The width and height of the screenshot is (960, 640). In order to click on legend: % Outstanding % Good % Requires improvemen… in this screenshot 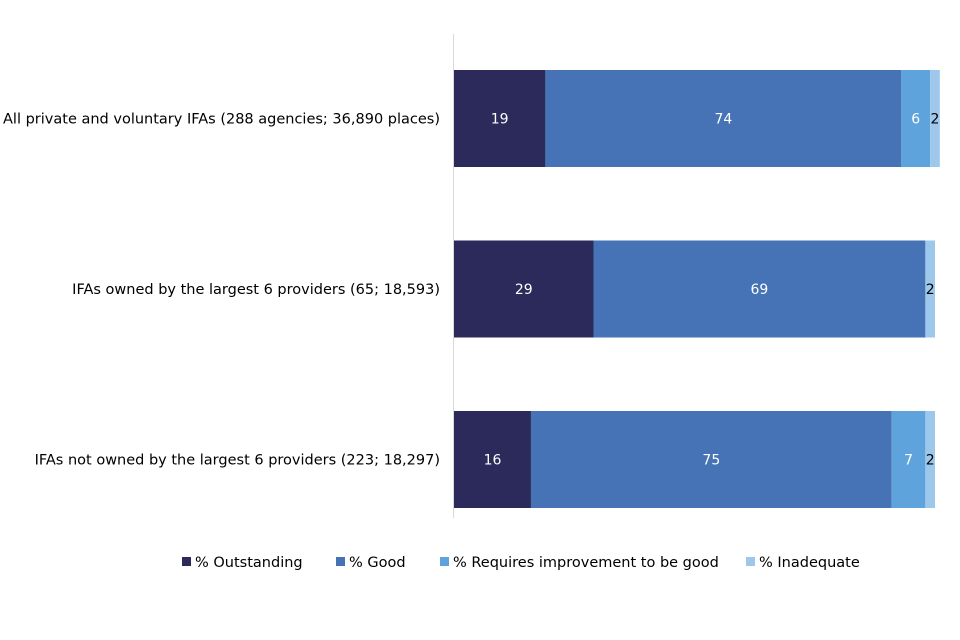, I will do `click(521, 563)`.